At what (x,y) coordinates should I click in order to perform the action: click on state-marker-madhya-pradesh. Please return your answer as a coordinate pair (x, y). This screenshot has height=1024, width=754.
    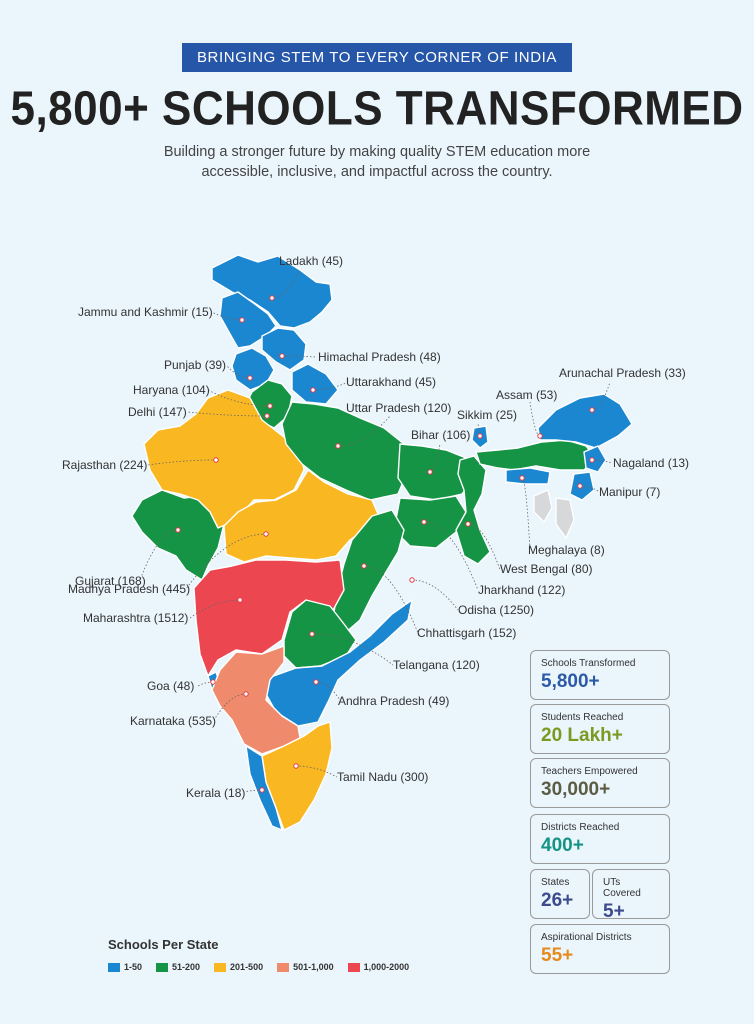
    Looking at the image, I should click on (266, 534).